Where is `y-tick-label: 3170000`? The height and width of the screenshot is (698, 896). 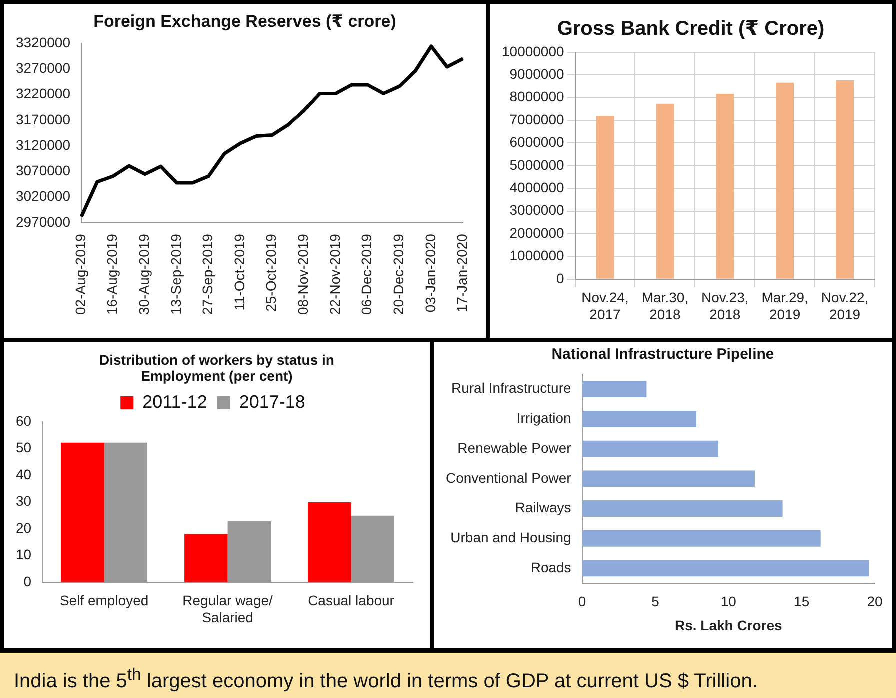 y-tick-label: 3170000 is located at coordinates (43, 119).